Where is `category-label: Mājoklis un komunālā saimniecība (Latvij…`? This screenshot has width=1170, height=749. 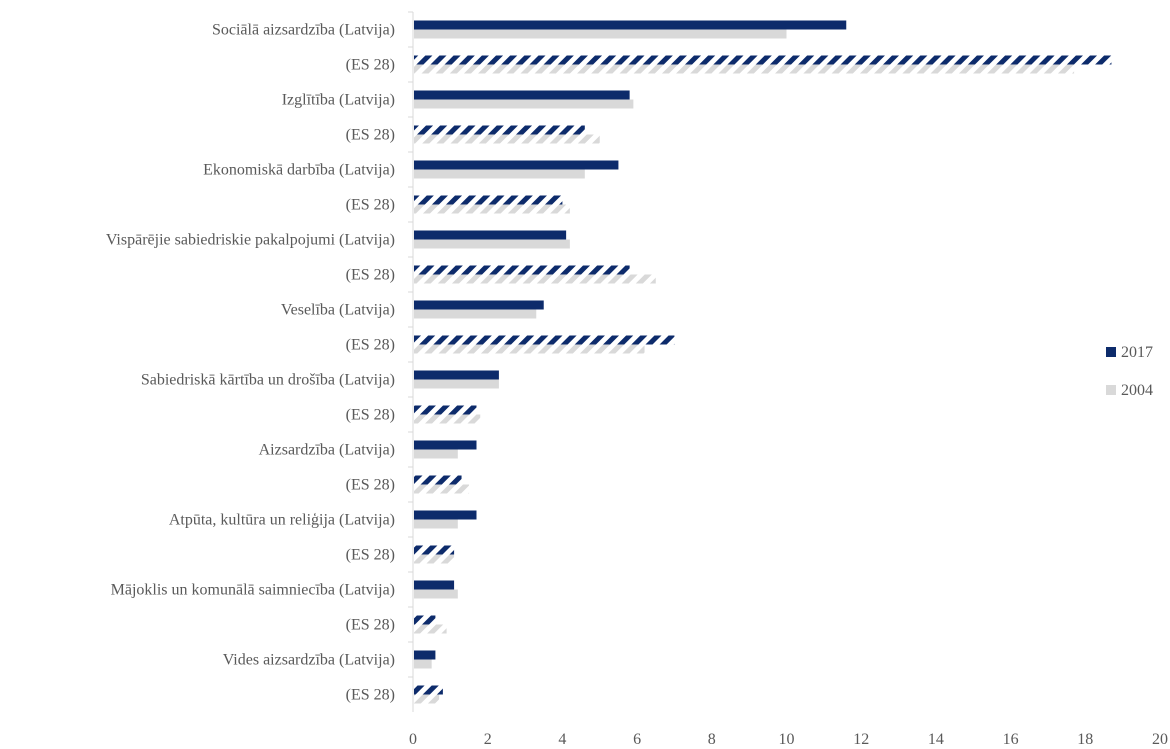 category-label: Mājoklis un komunālā saimniecība (Latvij… is located at coordinates (253, 590).